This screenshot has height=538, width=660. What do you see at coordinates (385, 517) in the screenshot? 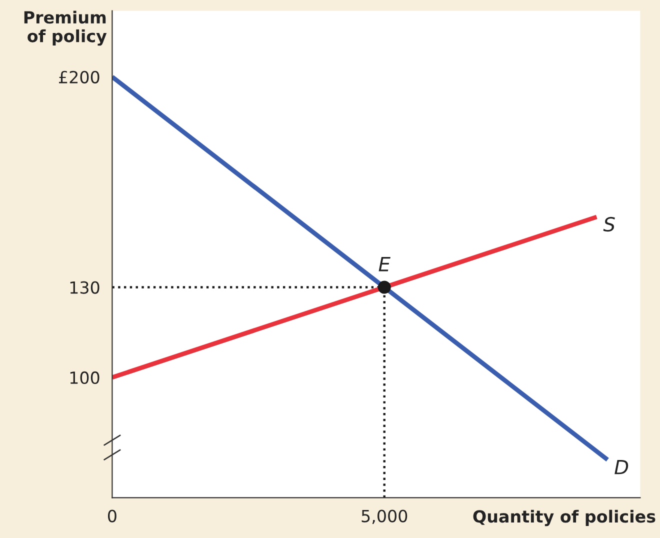
I see `x-tick-label: 5,000` at bounding box center [385, 517].